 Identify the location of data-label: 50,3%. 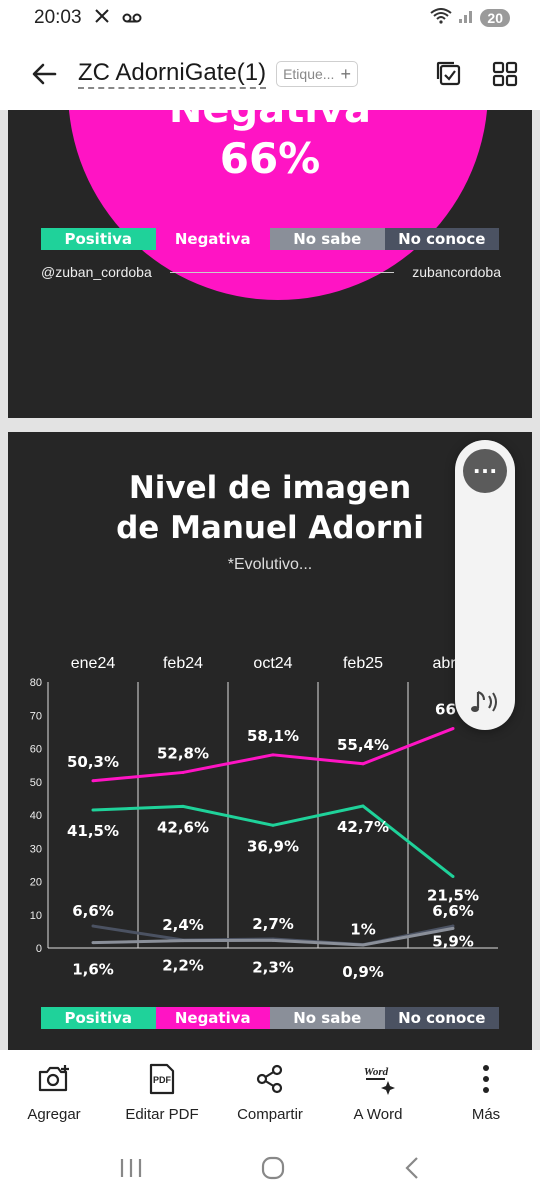
(93, 762).